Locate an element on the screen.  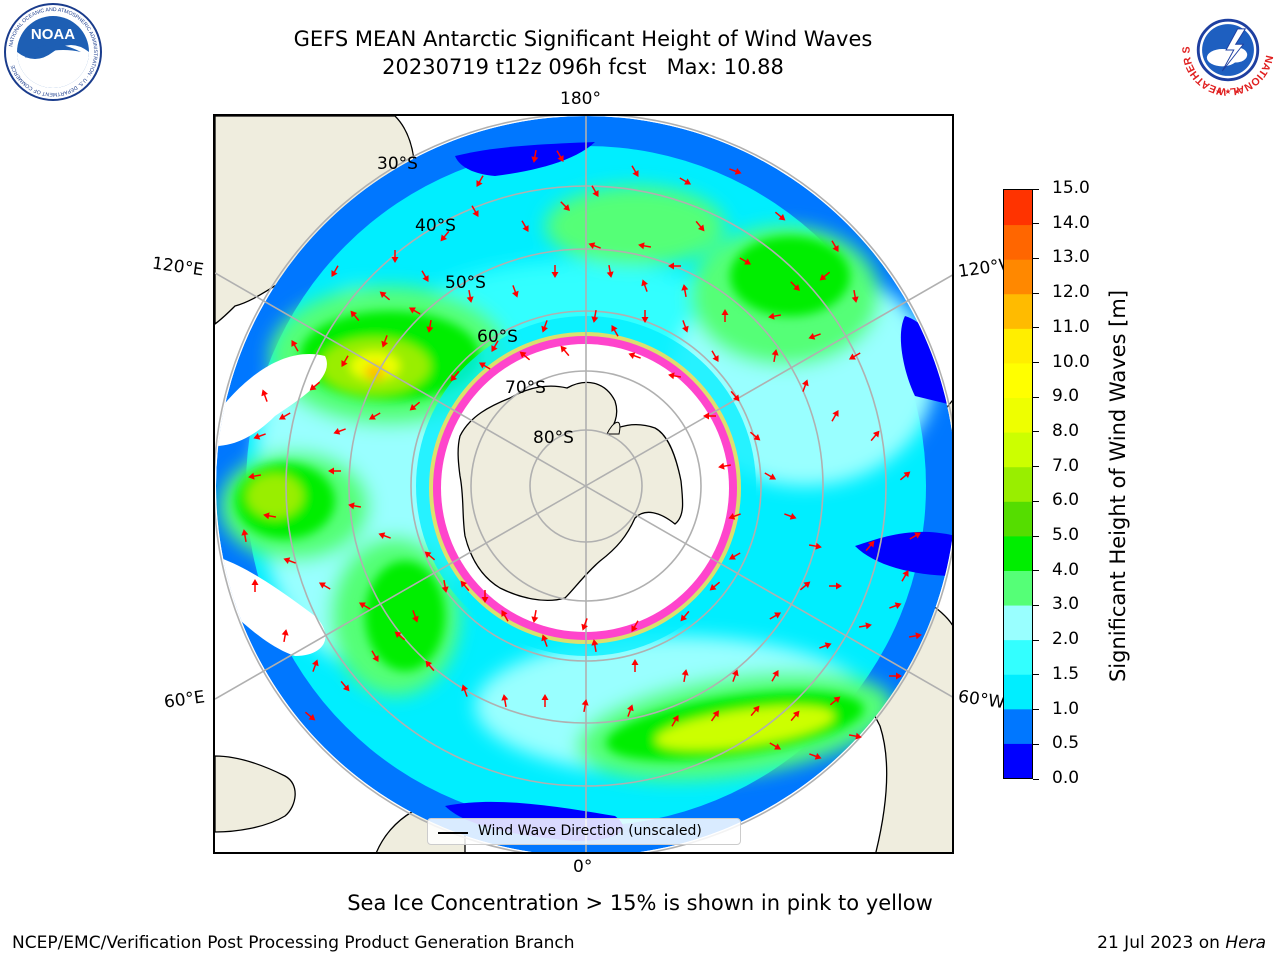
lon-label-180: 180° is located at coordinates (580, 99).